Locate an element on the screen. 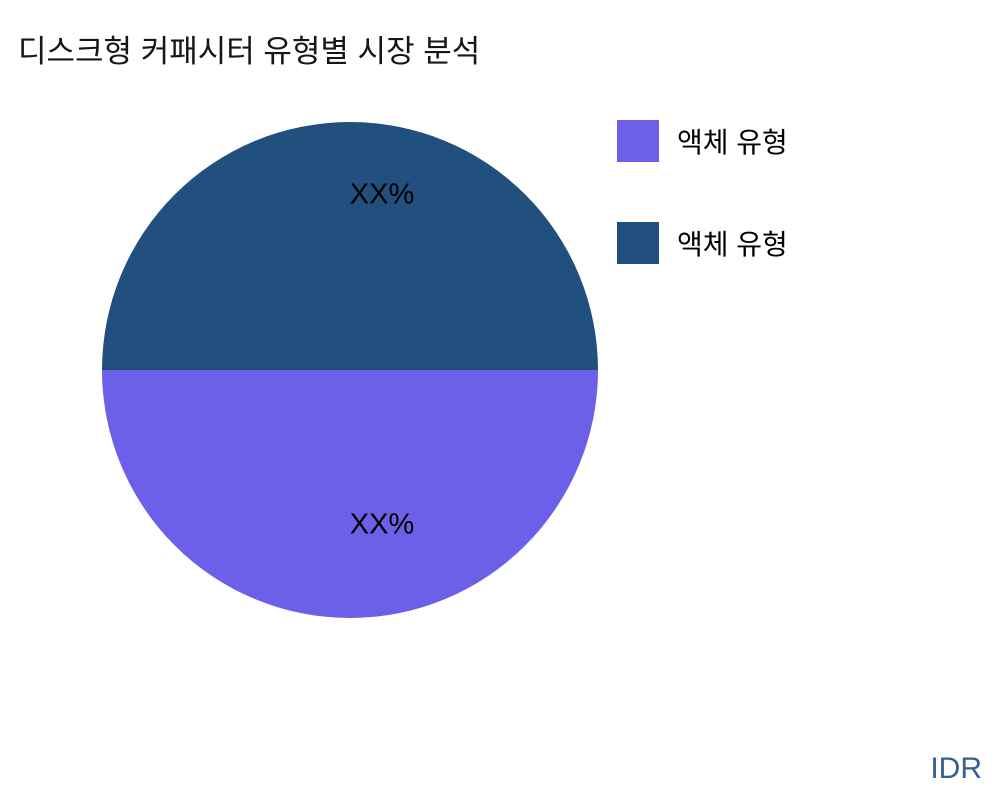 This screenshot has height=800, width=1000. legend-label-1: 액체 유형 is located at coordinates (732, 244).